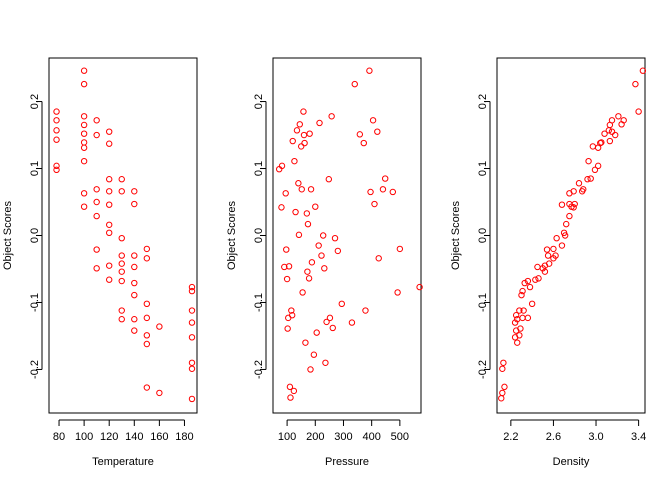 The height and width of the screenshot is (480, 672). What do you see at coordinates (638, 437) in the screenshot?
I see `x-tick-label: 3.4` at bounding box center [638, 437].